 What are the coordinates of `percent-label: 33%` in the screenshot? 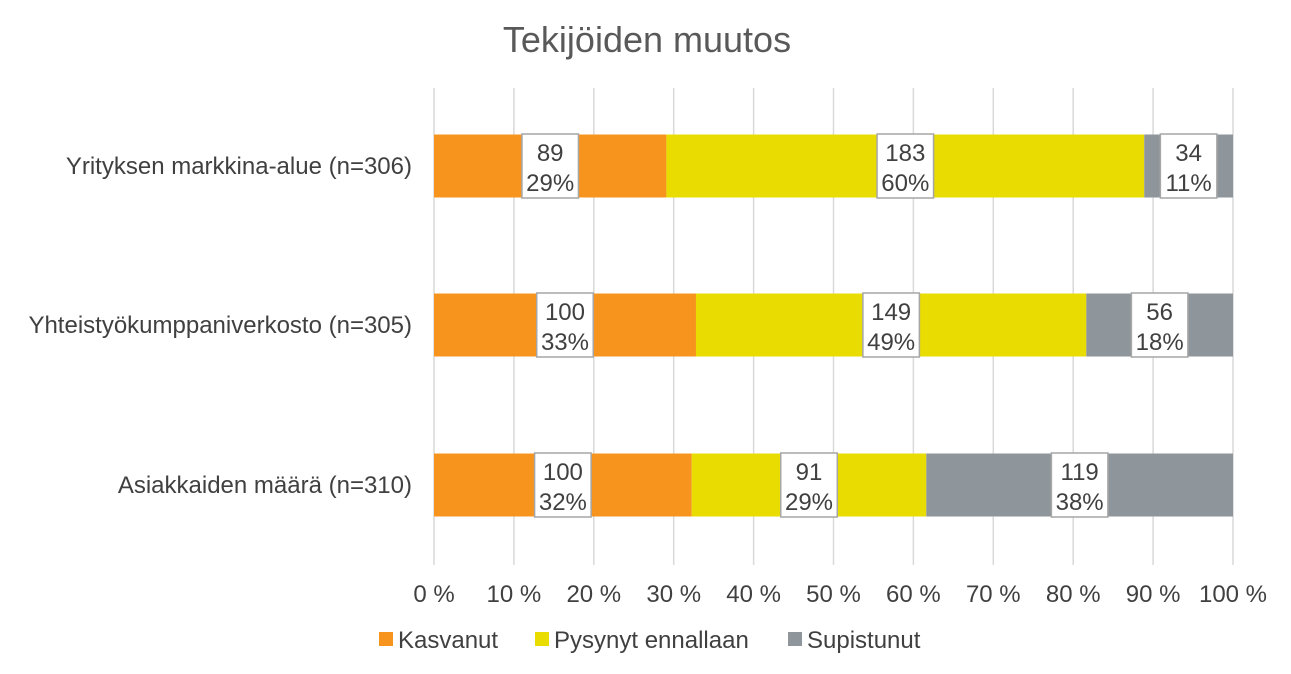 It's located at (565, 342).